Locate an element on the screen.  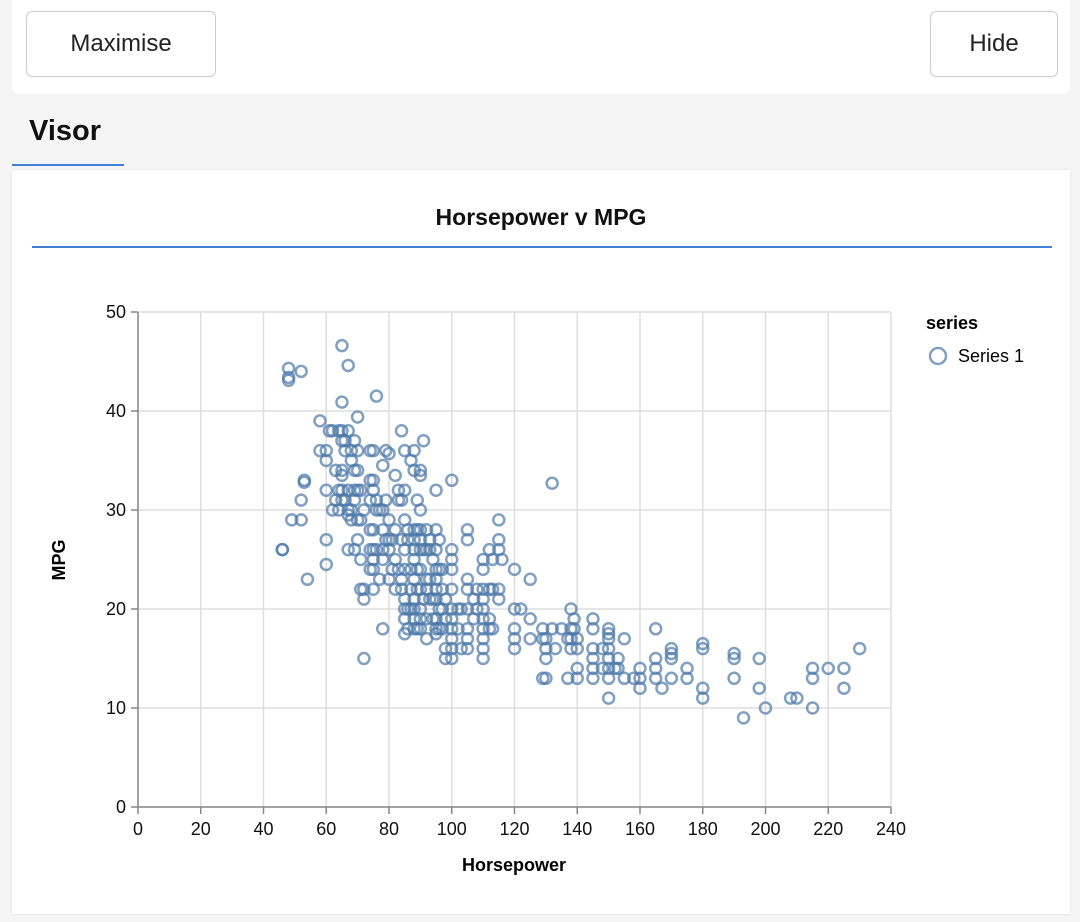
x-axis-label: Horsepower is located at coordinates (514, 865).